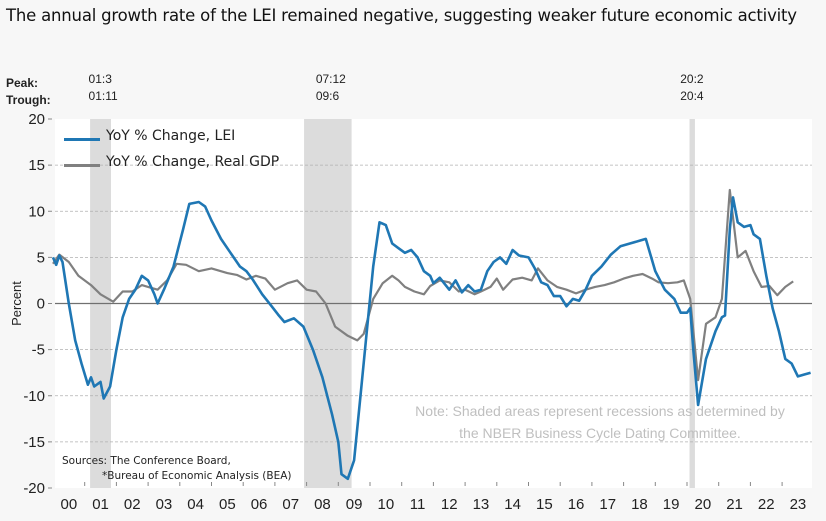 The image size is (826, 521). What do you see at coordinates (82, 165) in the screenshot?
I see `legend-swatch-gdp` at bounding box center [82, 165].